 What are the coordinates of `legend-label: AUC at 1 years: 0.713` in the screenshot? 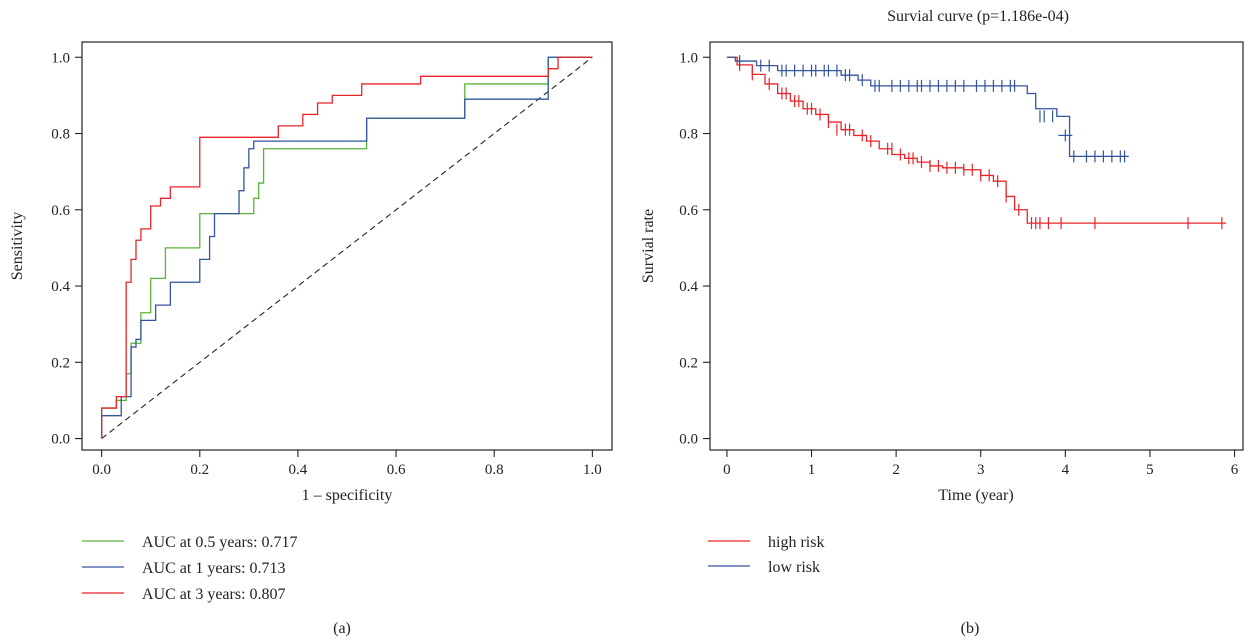 It's located at (214, 568).